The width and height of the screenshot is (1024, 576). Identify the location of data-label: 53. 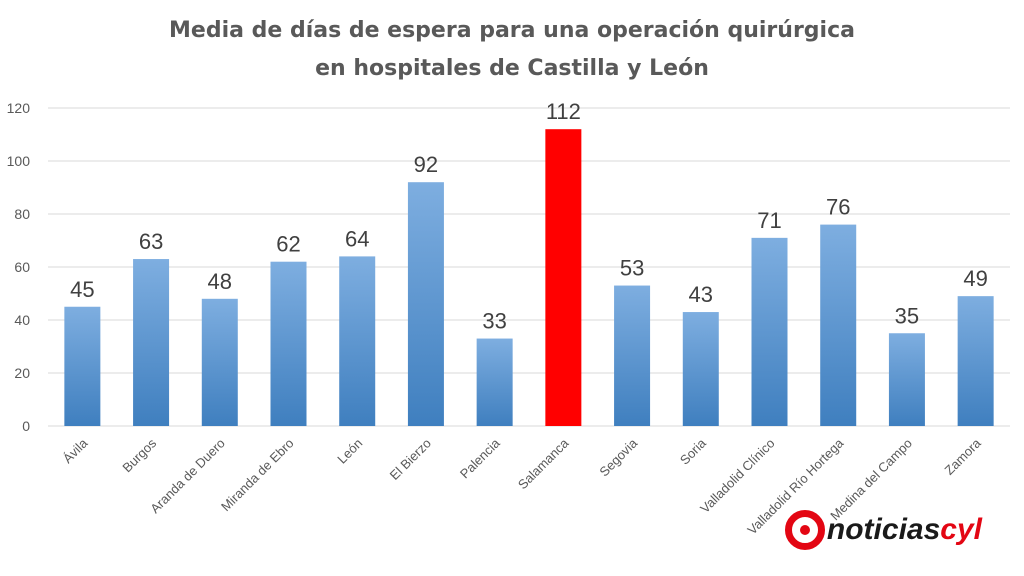
(632, 268).